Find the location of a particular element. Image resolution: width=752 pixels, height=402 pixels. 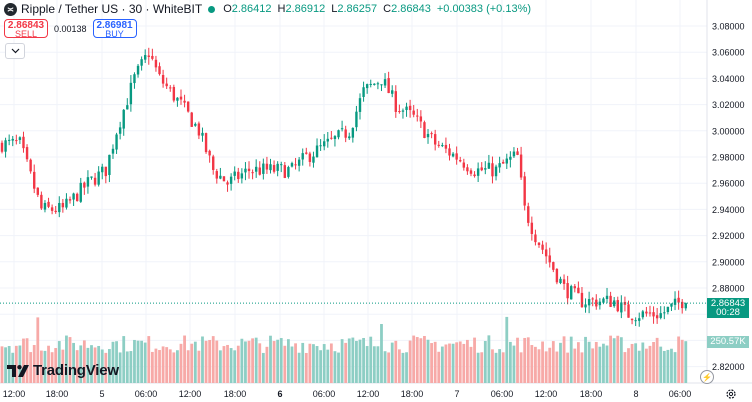

collapse-legend-button is located at coordinates (15, 51).